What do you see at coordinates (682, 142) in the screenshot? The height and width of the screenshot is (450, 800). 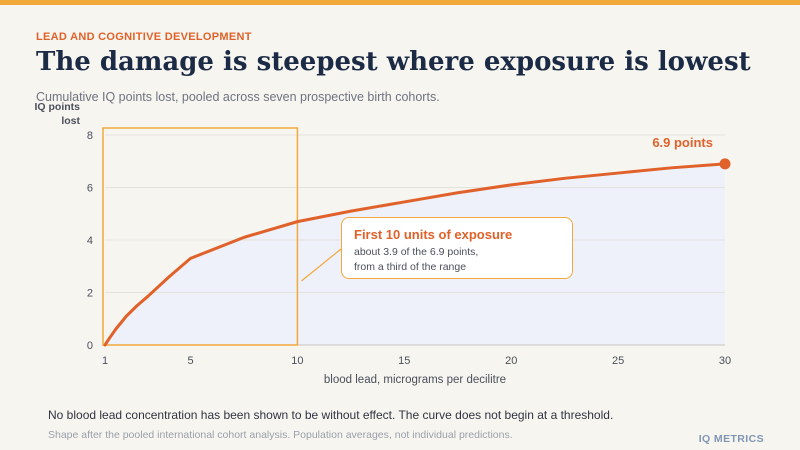 I see `endpoint-label: 6.9 points` at bounding box center [682, 142].